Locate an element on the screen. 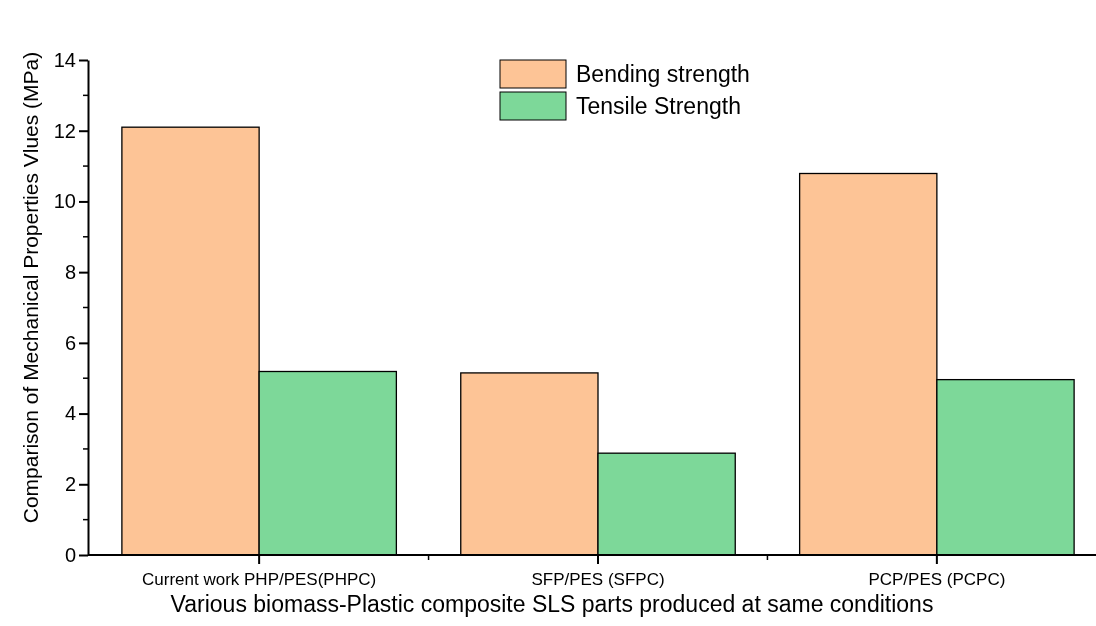 The height and width of the screenshot is (626, 1096). y-tick-label: 2 is located at coordinates (70, 484).